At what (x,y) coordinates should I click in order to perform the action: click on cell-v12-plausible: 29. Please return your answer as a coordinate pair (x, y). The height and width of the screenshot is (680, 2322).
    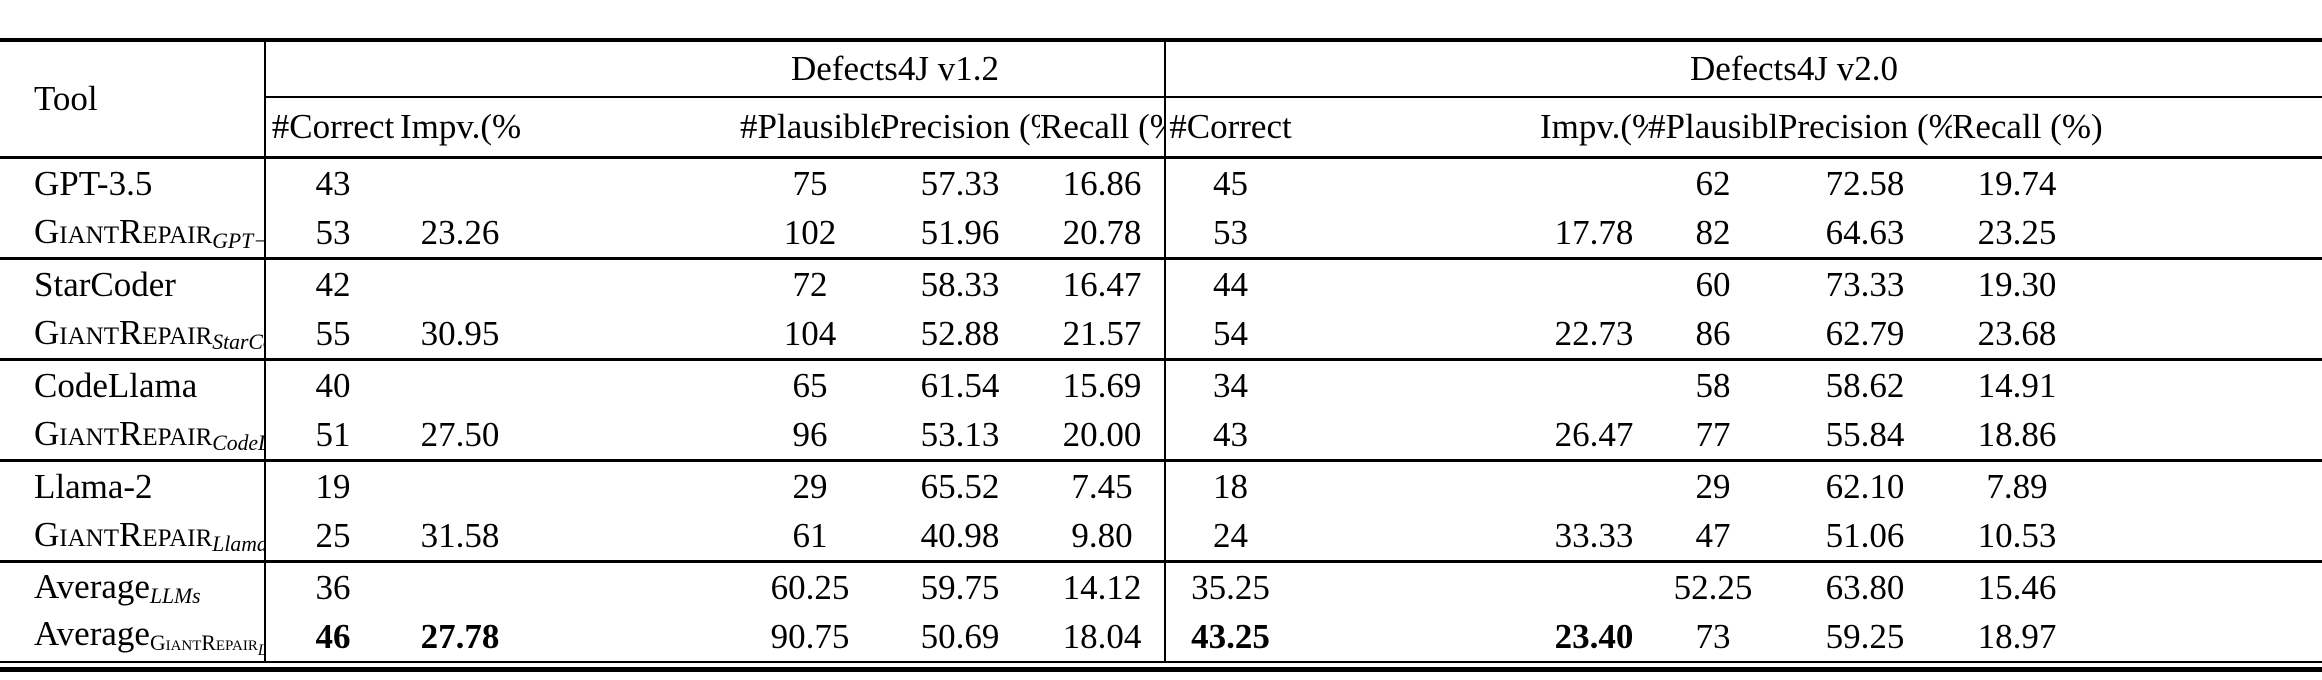
    Looking at the image, I should click on (700, 485).